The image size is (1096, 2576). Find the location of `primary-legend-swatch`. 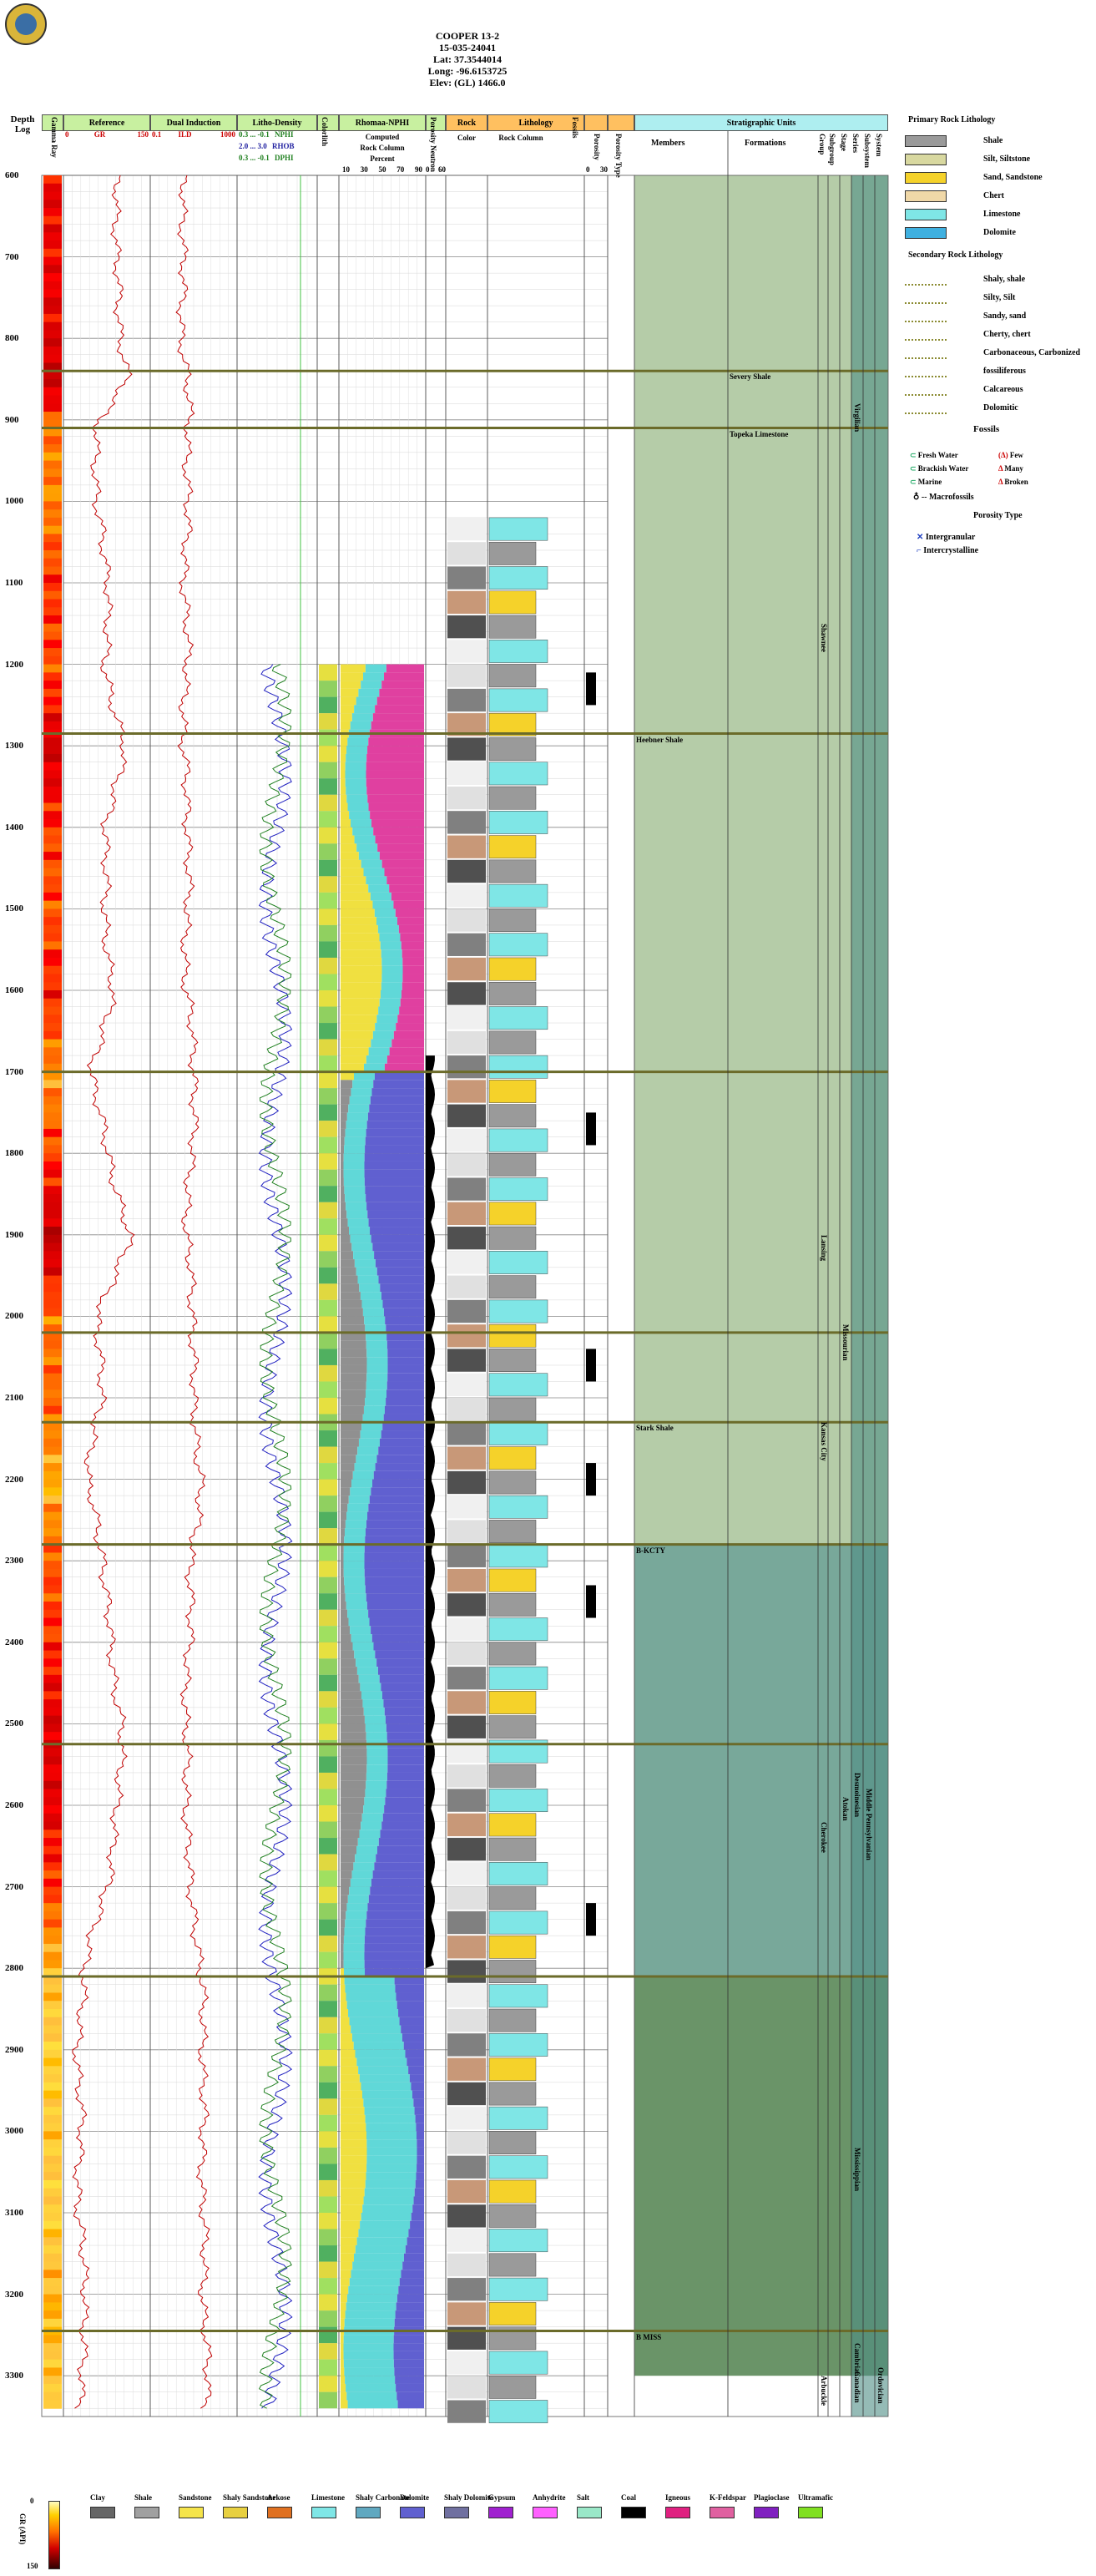

primary-legend-swatch is located at coordinates (926, 159).